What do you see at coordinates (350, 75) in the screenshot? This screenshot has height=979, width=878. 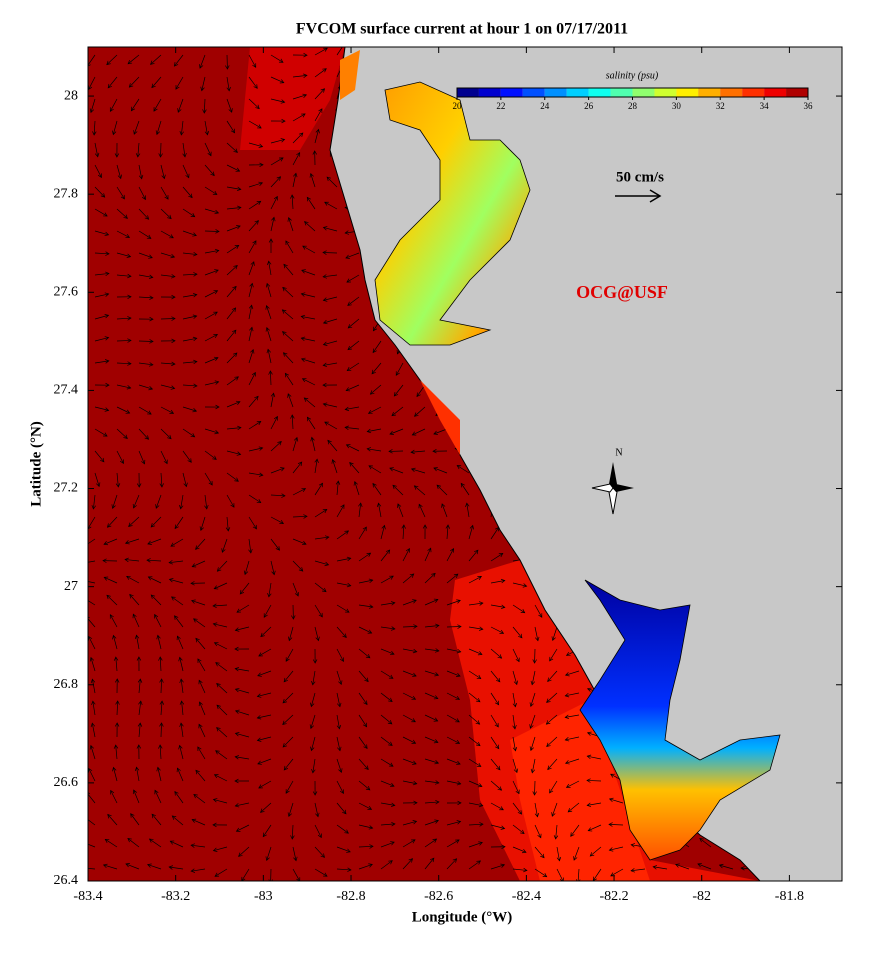 I see `estuary` at bounding box center [350, 75].